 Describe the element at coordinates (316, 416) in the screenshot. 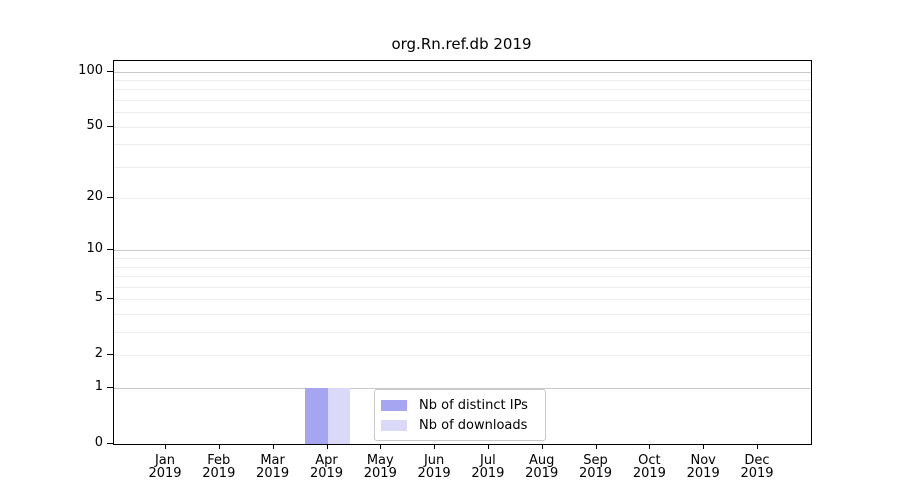

I see `bar-distinct-ips` at that location.